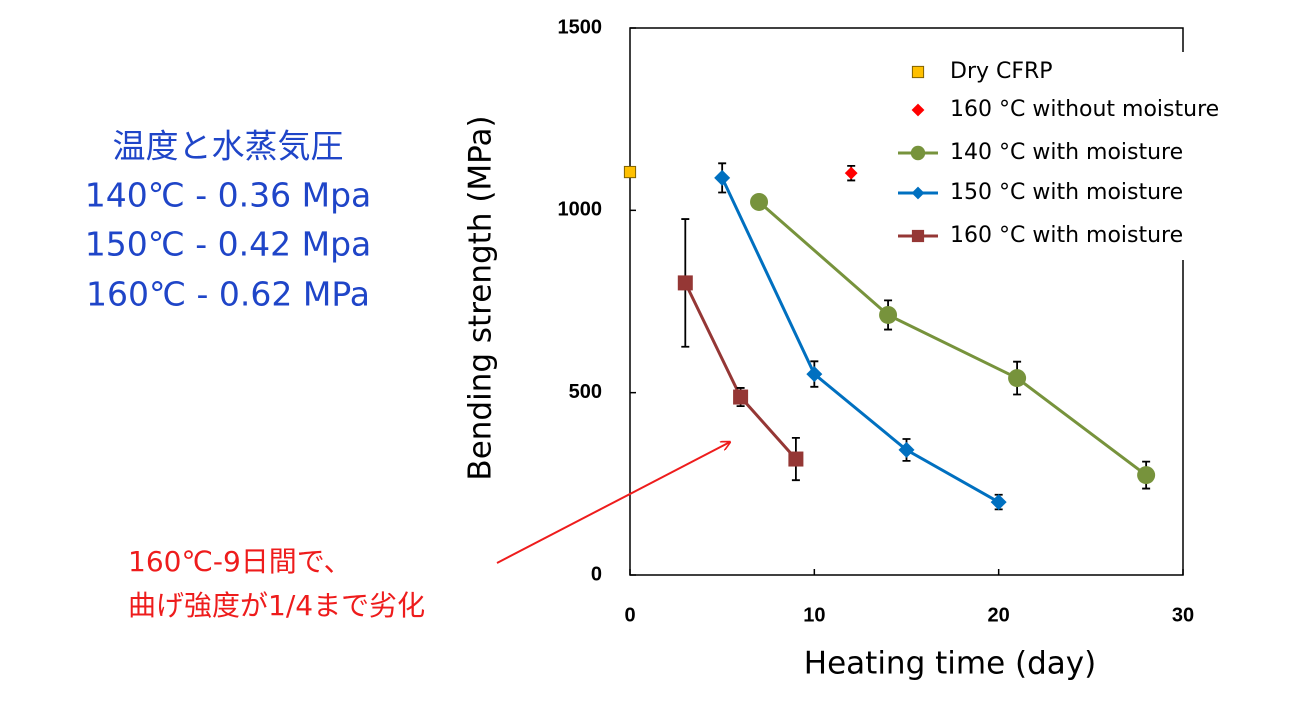  Describe the element at coordinates (580, 27) in the screenshot. I see `y-tick-label: 1500` at that location.